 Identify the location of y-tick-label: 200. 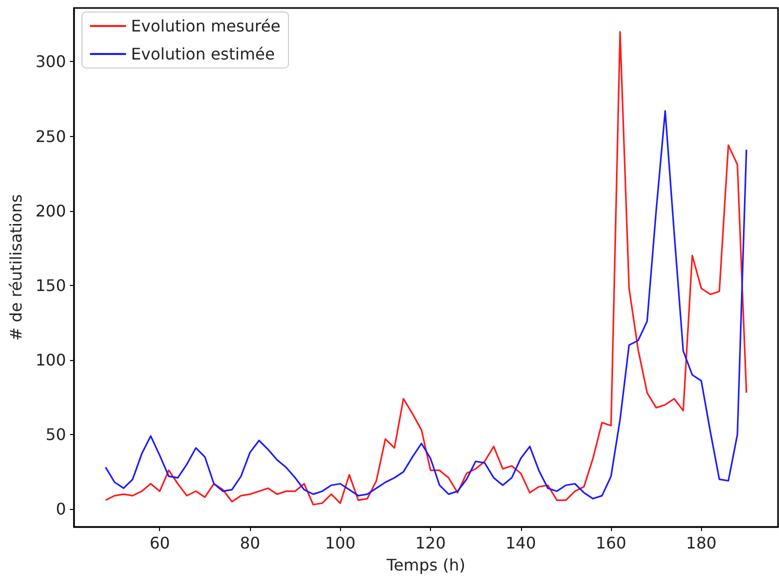
(50, 210).